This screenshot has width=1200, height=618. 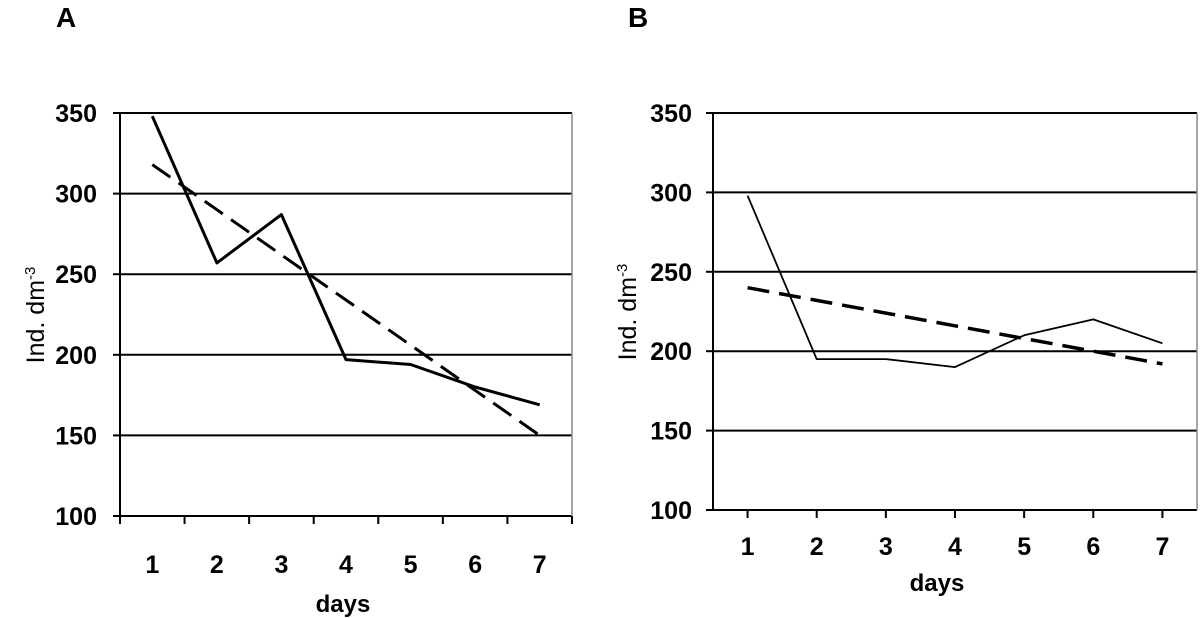 I want to click on panel-label: A, so click(x=66, y=17).